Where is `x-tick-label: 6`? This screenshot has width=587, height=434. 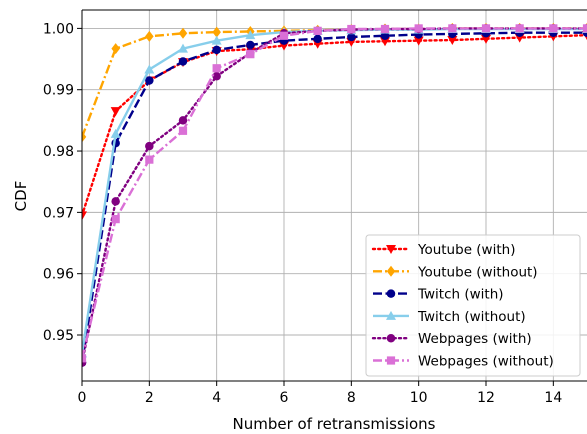 x-tick-label: 6 is located at coordinates (284, 398).